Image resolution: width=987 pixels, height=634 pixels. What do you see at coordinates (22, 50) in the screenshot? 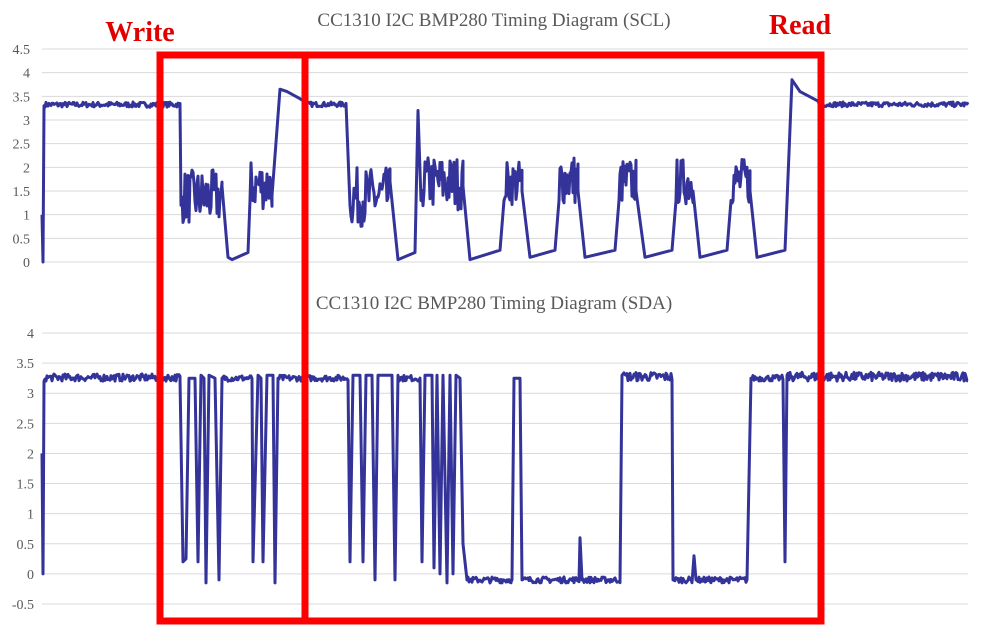
I see `y-tick-label: 4.5` at bounding box center [22, 50].